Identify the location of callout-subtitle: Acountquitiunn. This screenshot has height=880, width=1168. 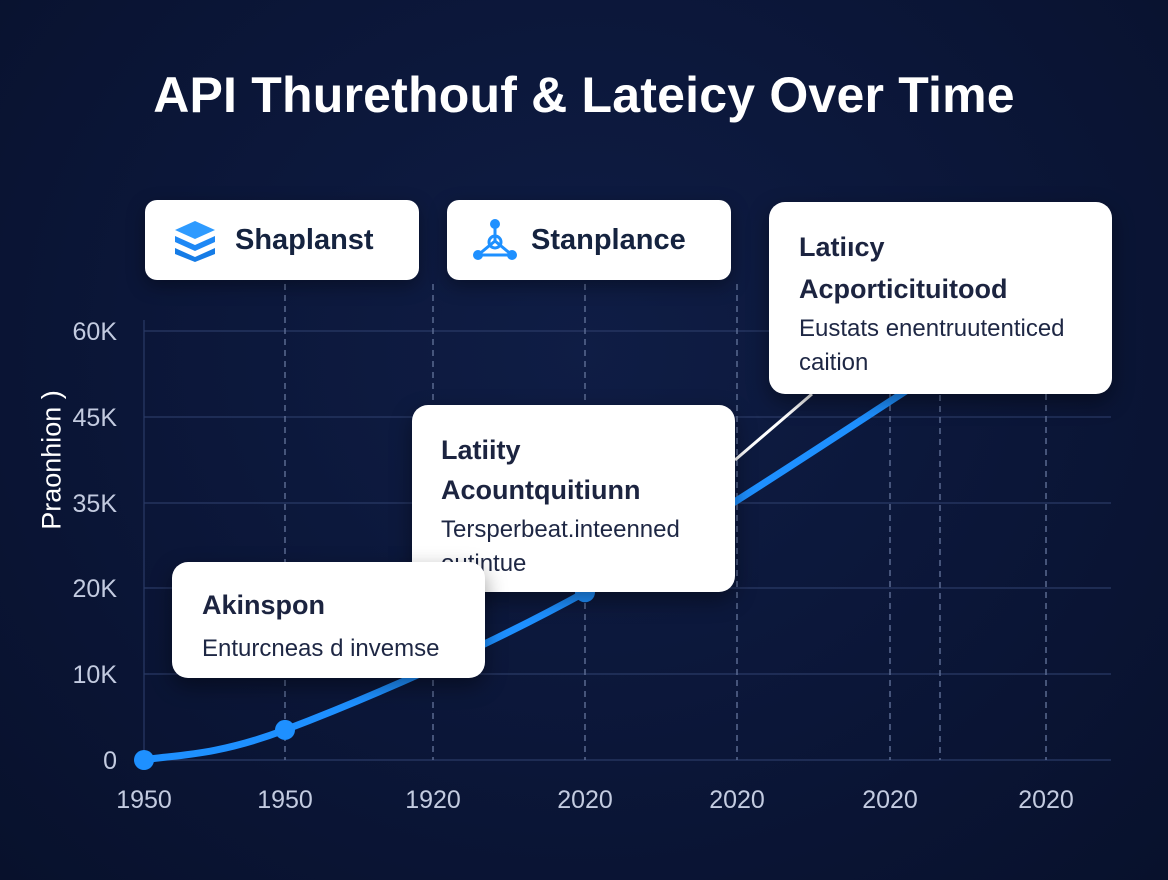
(541, 490).